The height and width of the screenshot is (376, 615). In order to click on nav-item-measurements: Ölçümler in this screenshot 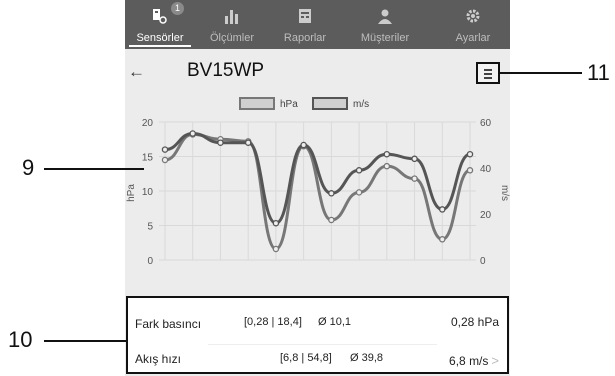, I will do `click(232, 24)`.